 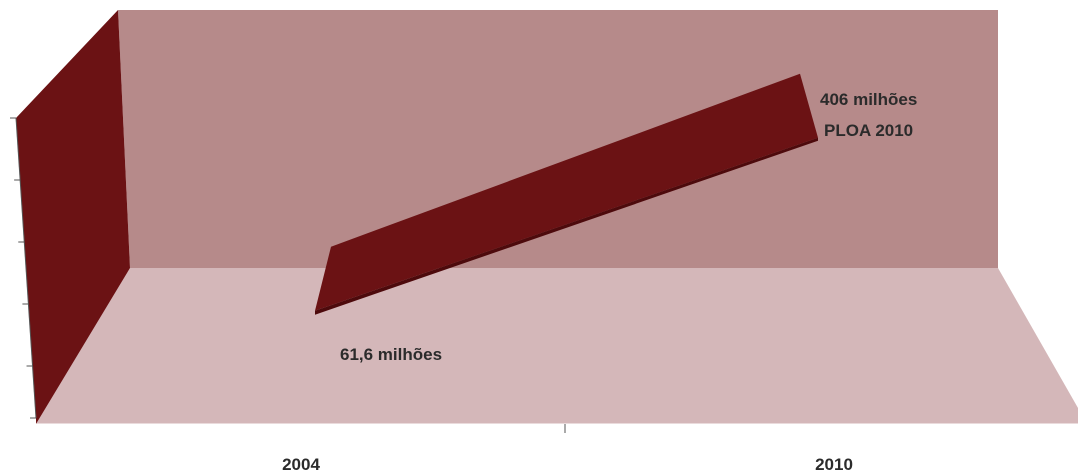 I want to click on side-wall, so click(x=73, y=217).